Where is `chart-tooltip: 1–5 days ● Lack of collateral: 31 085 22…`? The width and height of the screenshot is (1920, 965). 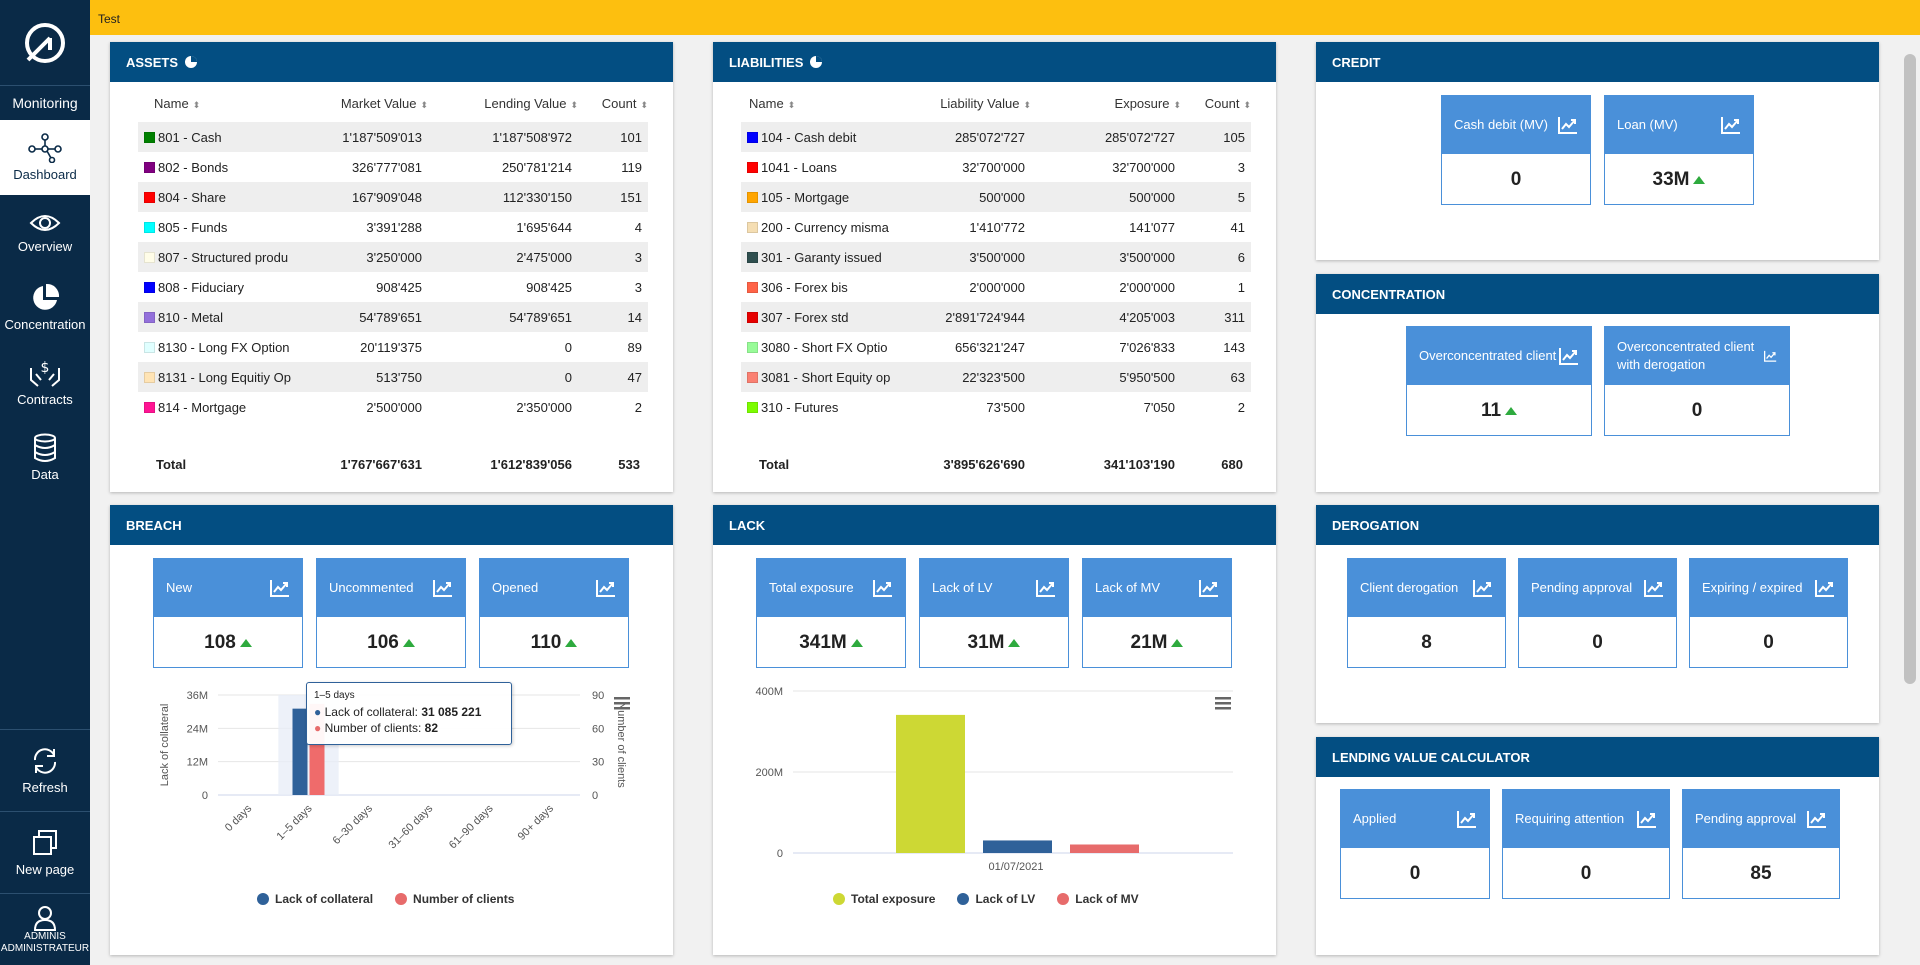 chart-tooltip: 1–5 days ● Lack of collateral: 31 085 22… is located at coordinates (409, 713).